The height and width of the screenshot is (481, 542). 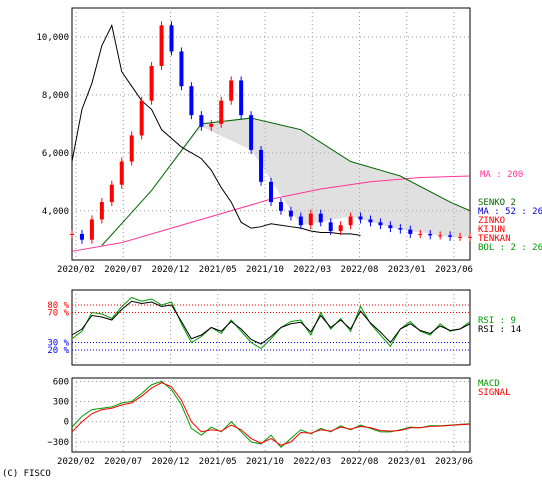 What do you see at coordinates (61, 403) in the screenshot?
I see `y-tick-label: 300` at bounding box center [61, 403].